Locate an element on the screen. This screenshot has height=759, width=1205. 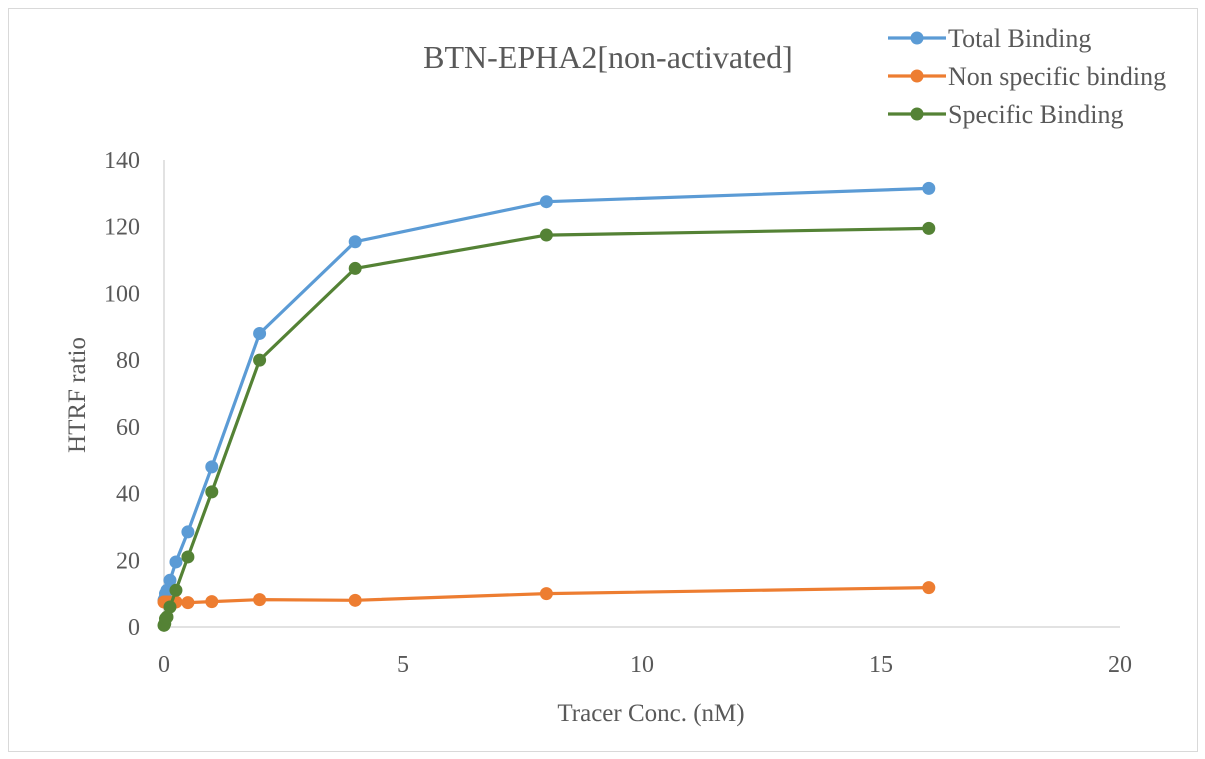
legend-entry: Total Binding is located at coordinates (989, 38).